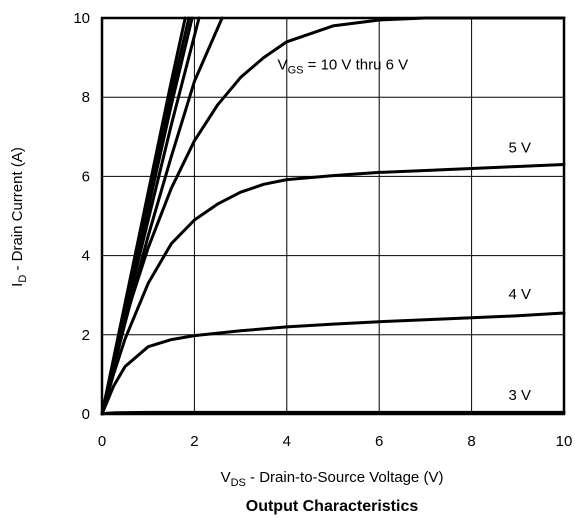  What do you see at coordinates (379, 441) in the screenshot?
I see `x-tick-label: 6` at bounding box center [379, 441].